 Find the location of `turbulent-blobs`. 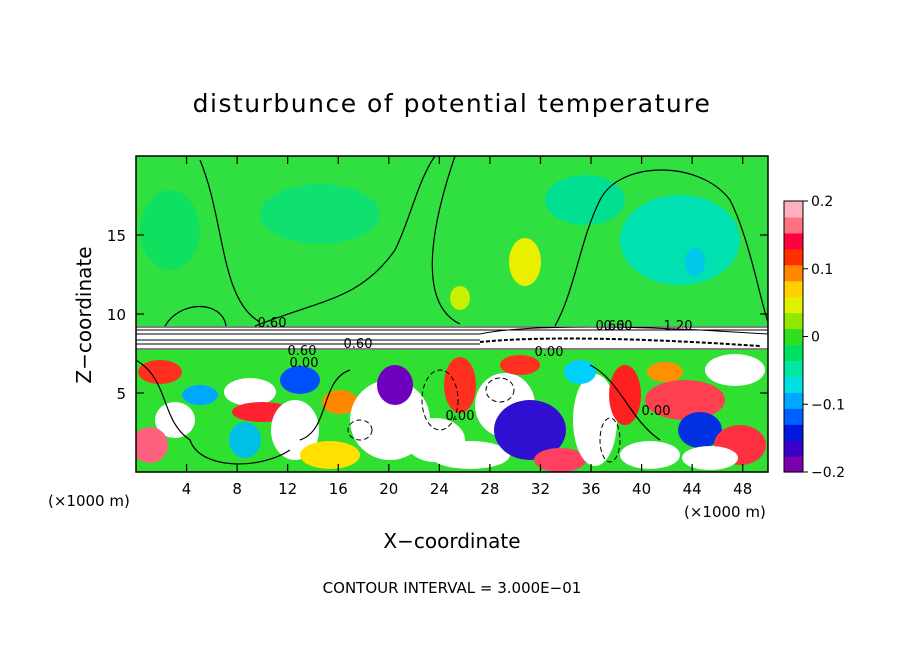

turbulent-blobs is located at coordinates (451, 413).